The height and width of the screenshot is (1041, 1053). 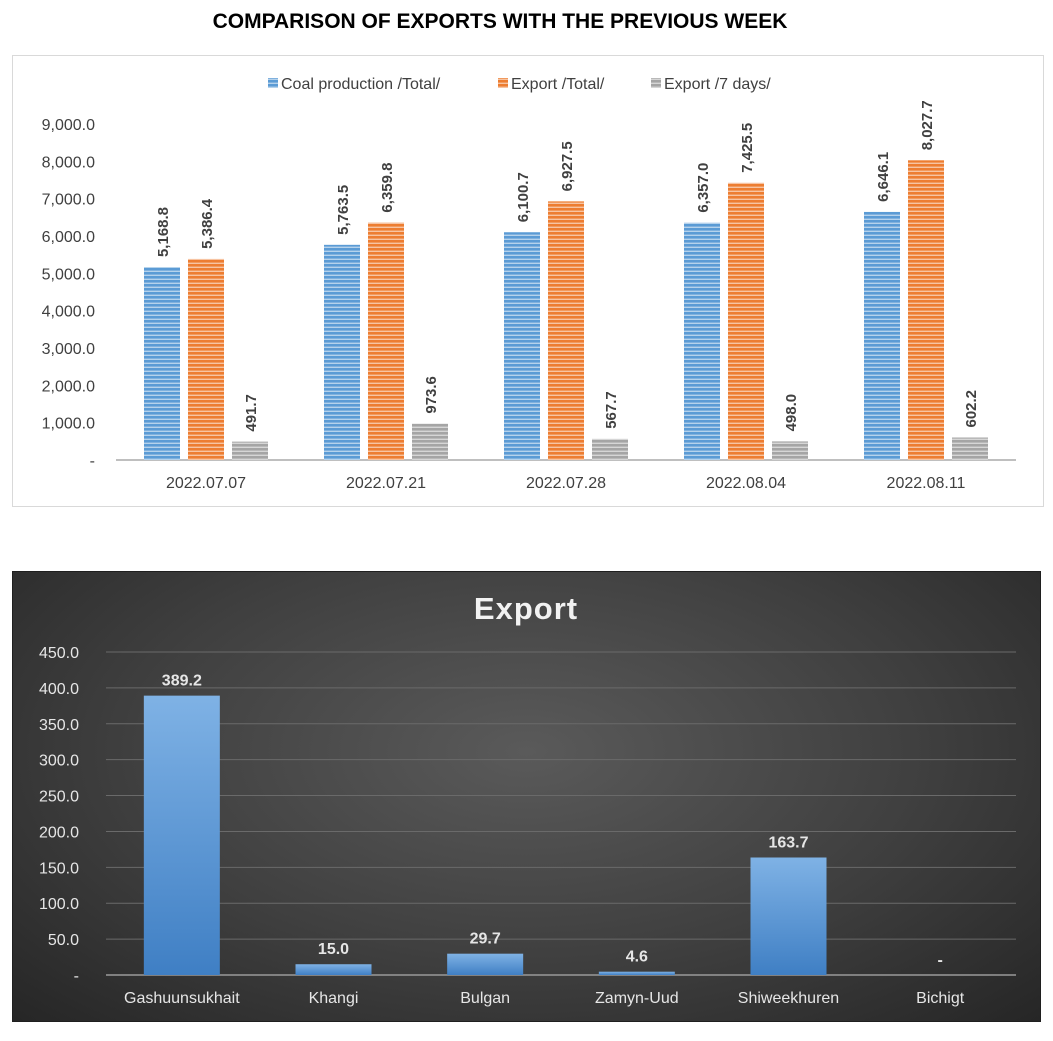 I want to click on y-tick-label: 150.0, so click(x=59, y=868).